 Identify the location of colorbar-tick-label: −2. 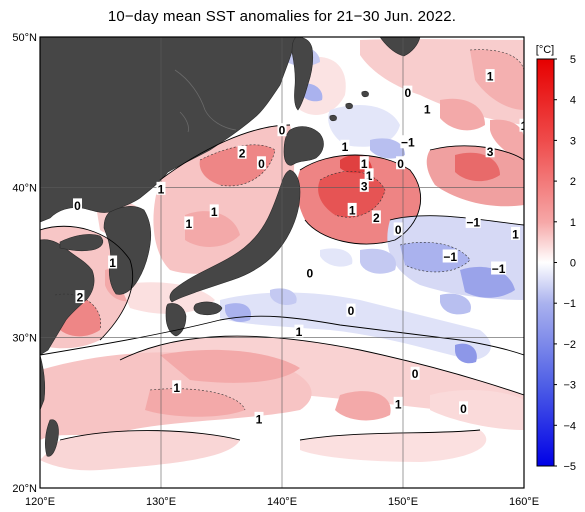
(569, 345).